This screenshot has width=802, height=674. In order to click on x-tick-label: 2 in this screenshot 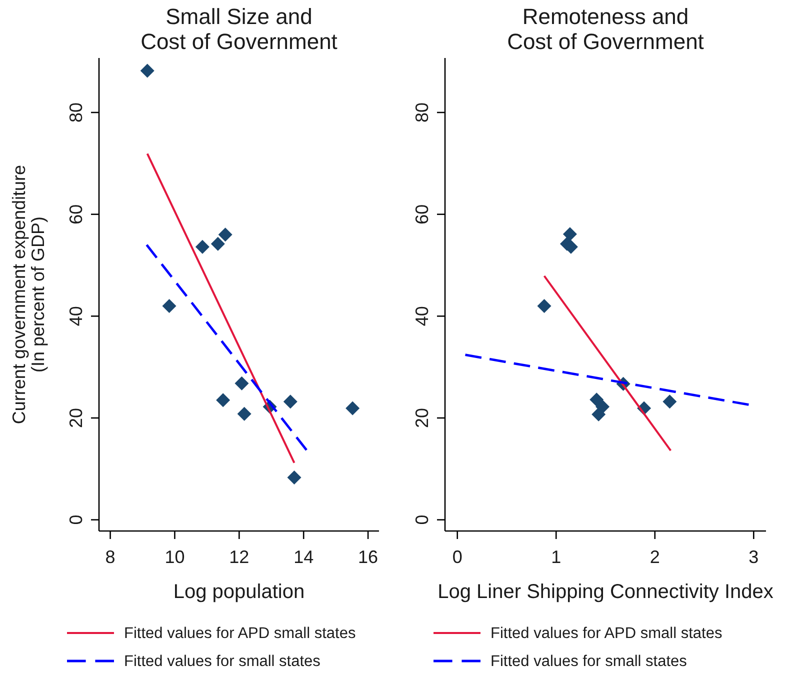, I will do `click(655, 557)`.